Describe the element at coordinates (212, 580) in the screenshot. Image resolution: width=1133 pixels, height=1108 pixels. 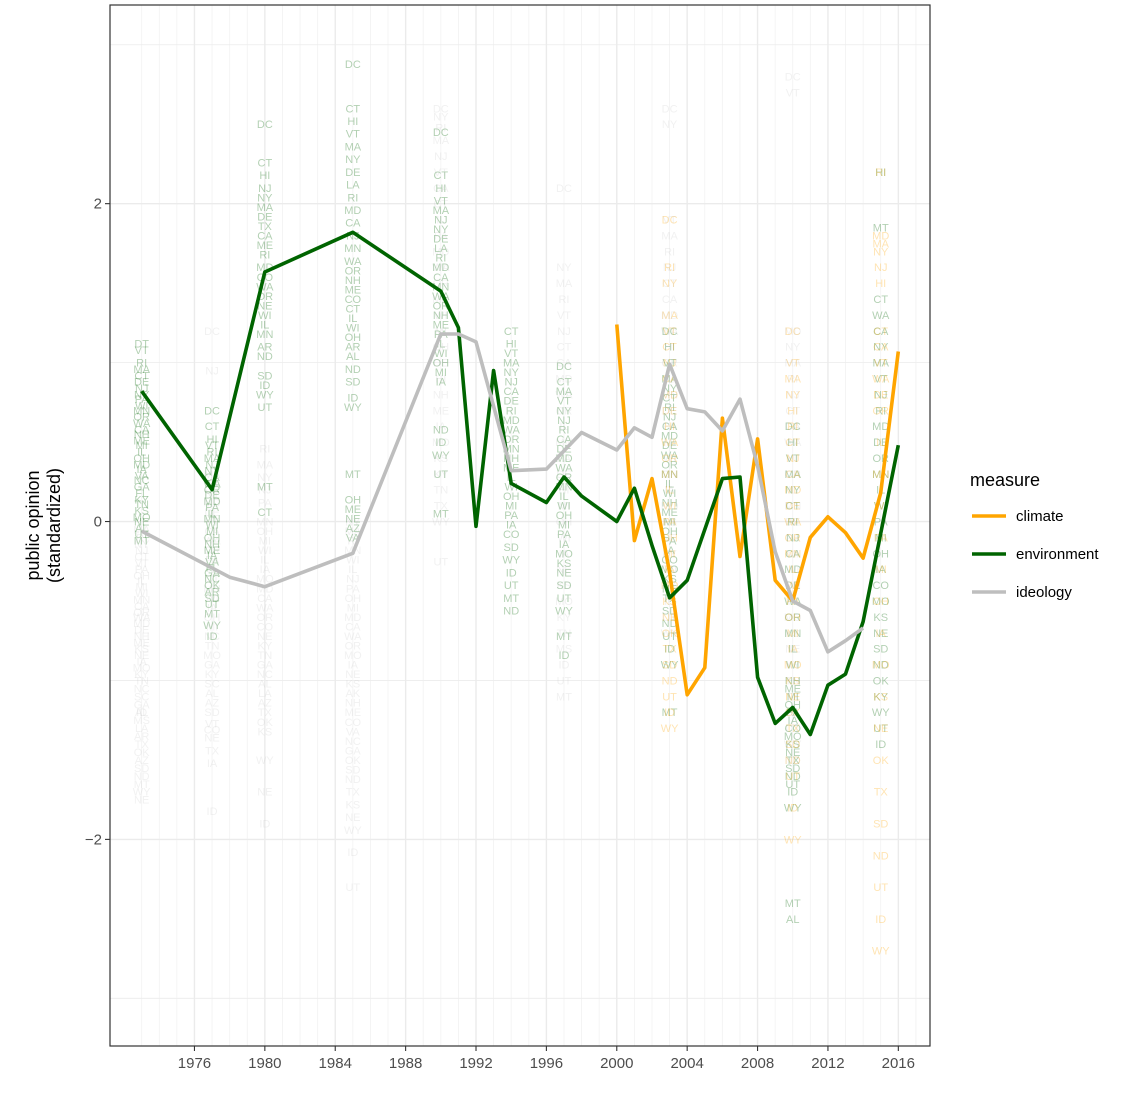
I see `state-label: NC` at that location.